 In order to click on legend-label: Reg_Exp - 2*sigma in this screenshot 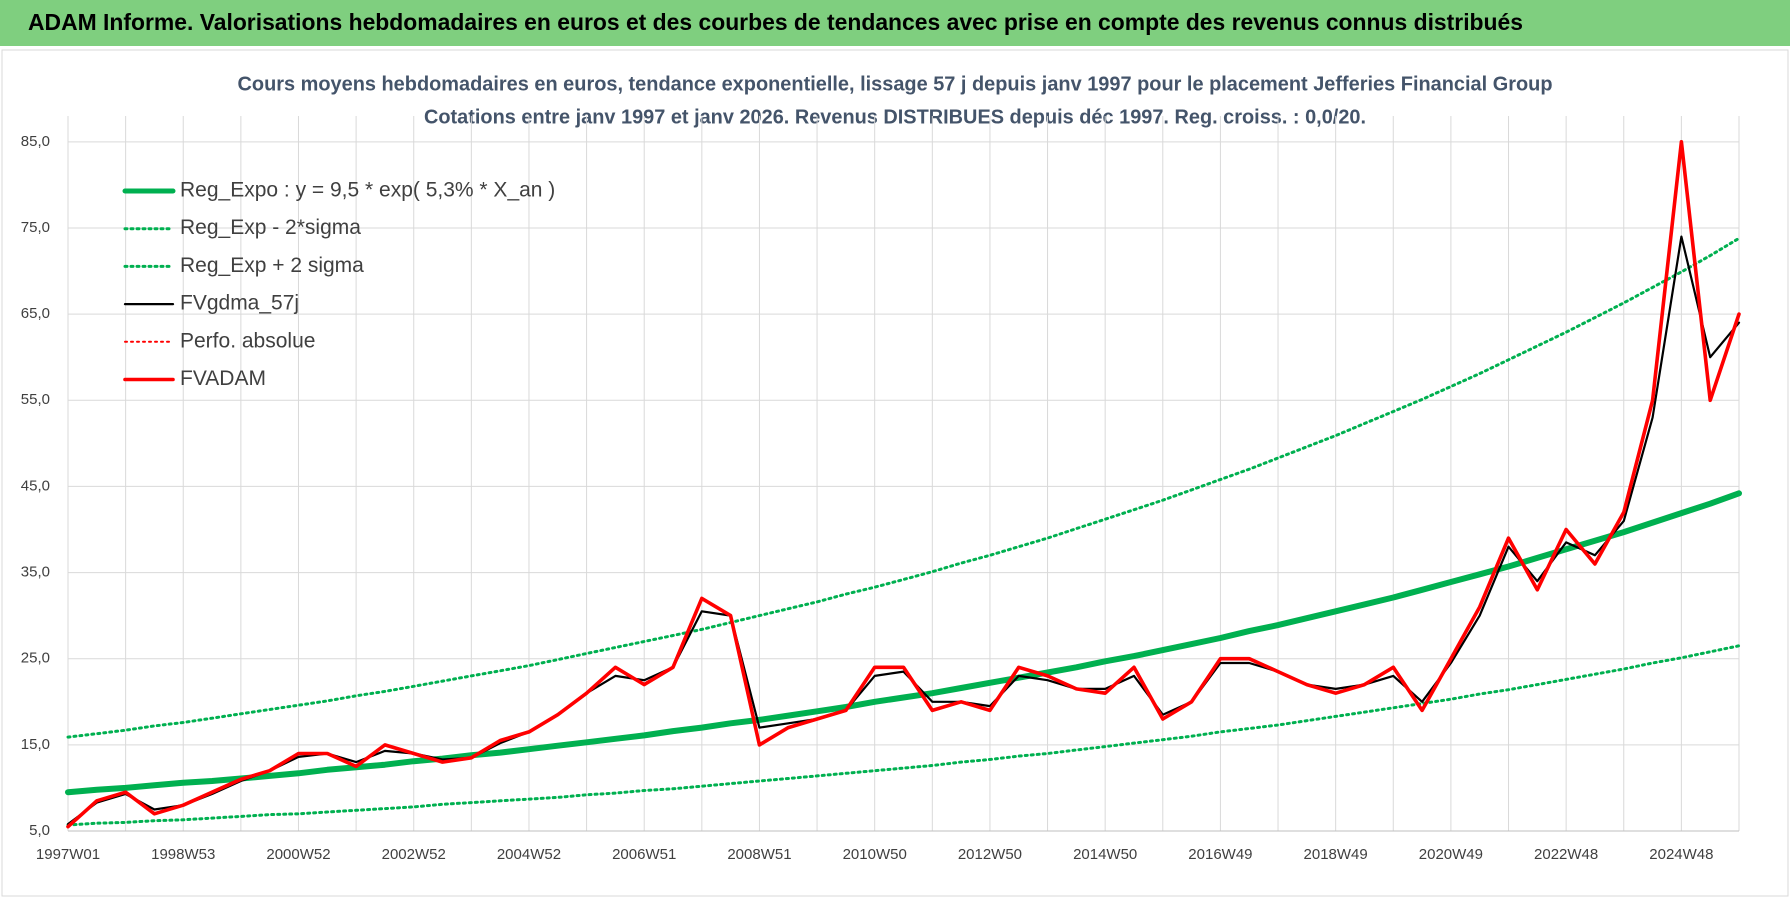, I will do `click(270, 227)`.